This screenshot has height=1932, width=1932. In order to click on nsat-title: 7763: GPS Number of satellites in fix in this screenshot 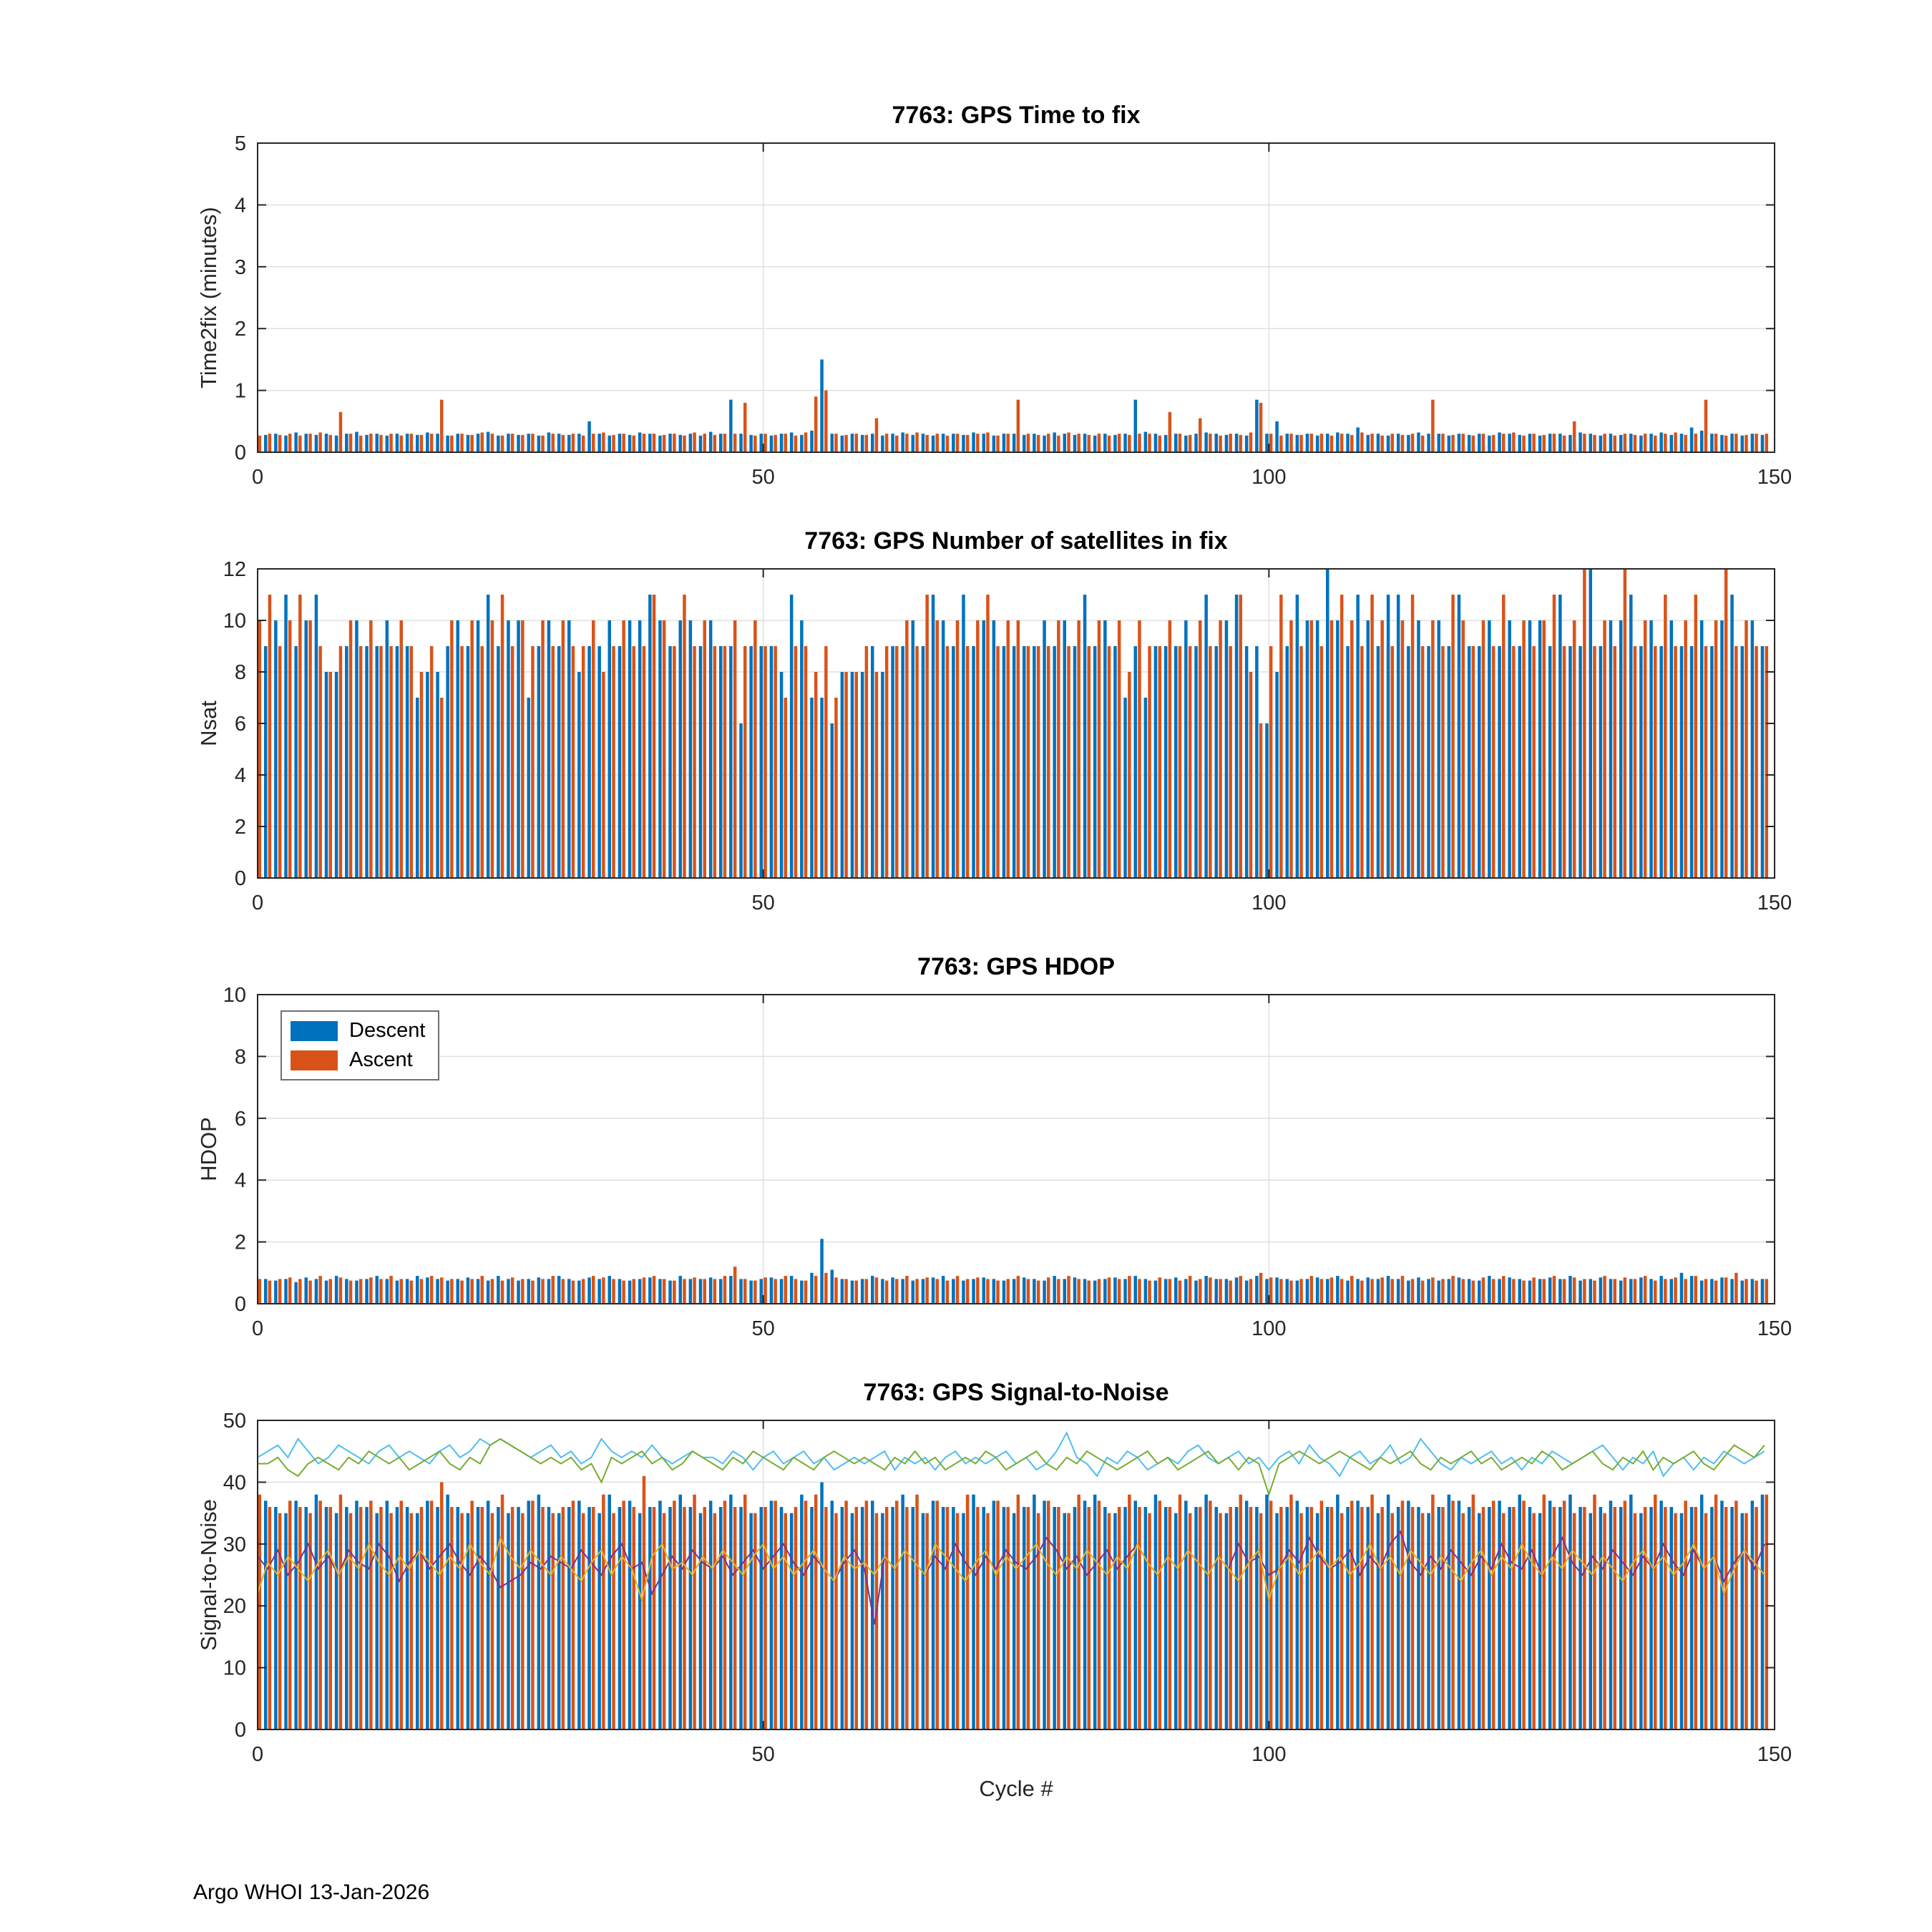, I will do `click(1016, 541)`.